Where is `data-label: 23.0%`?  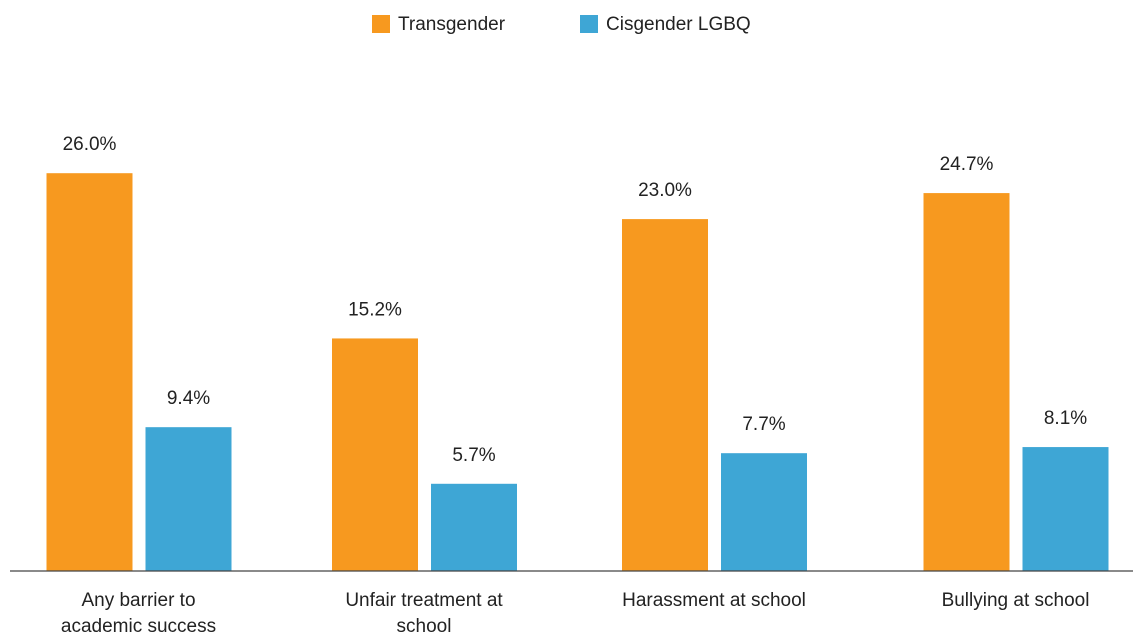 data-label: 23.0% is located at coordinates (665, 190).